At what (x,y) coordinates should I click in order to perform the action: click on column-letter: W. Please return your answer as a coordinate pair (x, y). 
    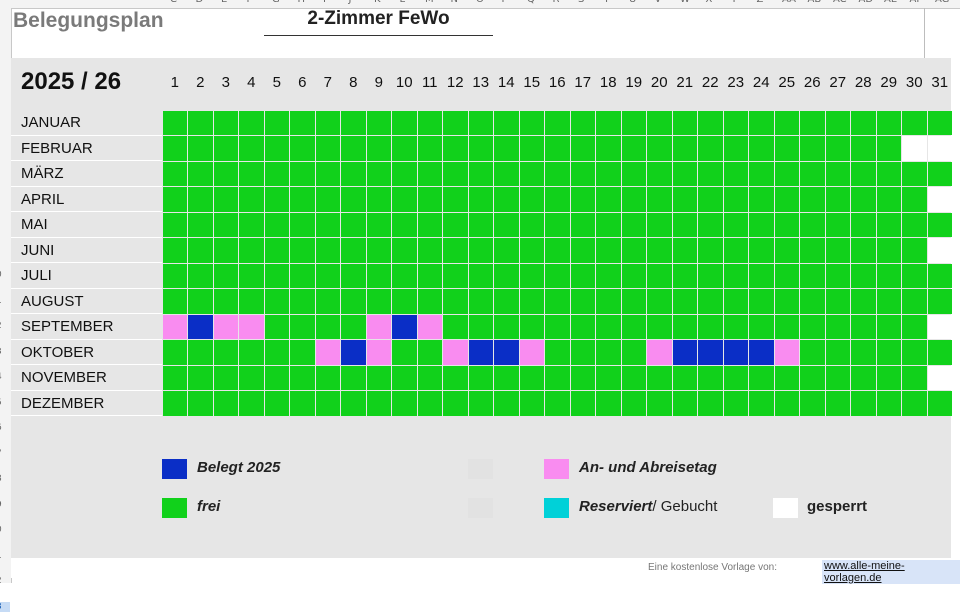
    Looking at the image, I should click on (685, 2).